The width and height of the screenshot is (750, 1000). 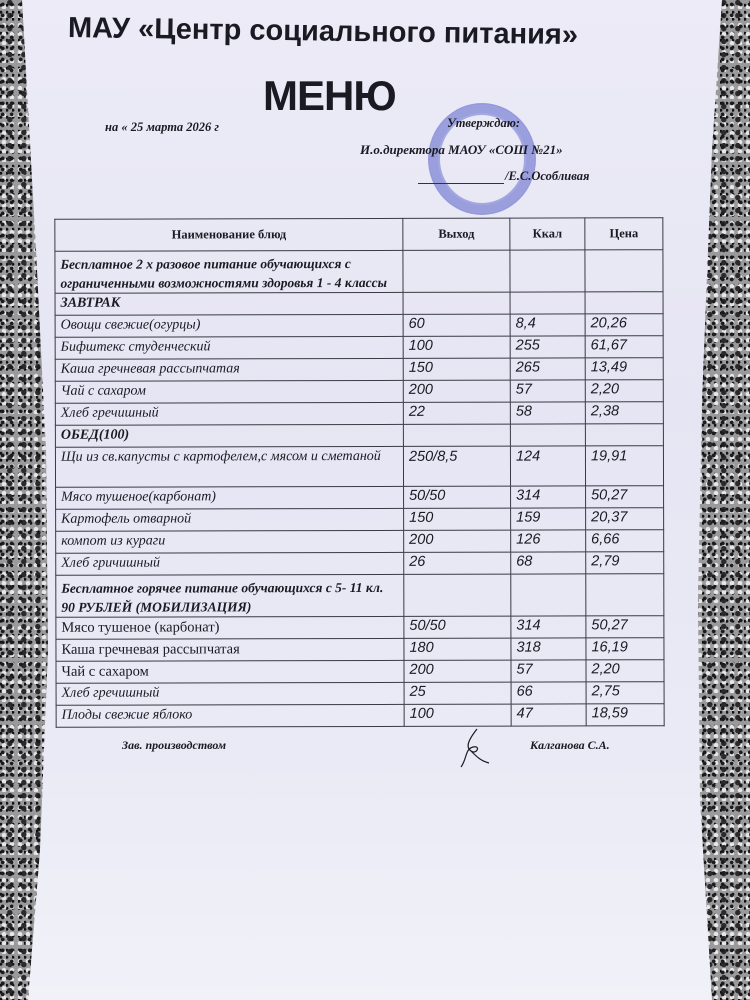 I want to click on footer-position: Зав. производством, so click(x=174, y=745).